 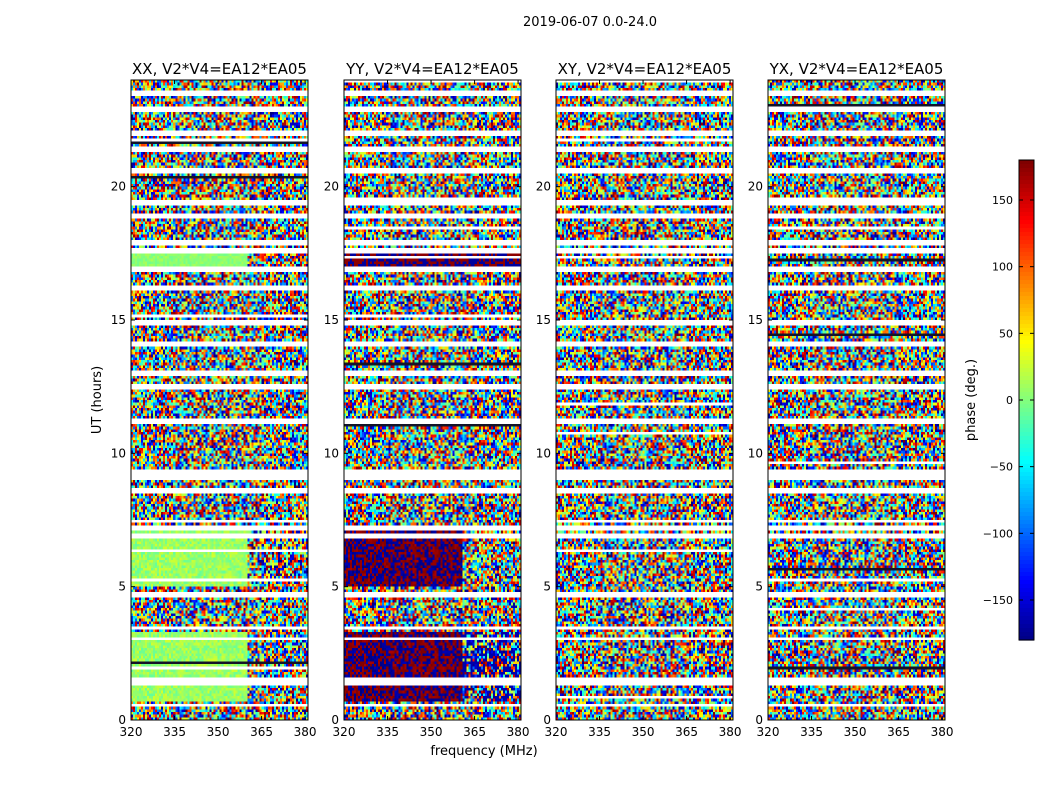 I want to click on x-axis-label: frequency (MHz), so click(x=483, y=751).